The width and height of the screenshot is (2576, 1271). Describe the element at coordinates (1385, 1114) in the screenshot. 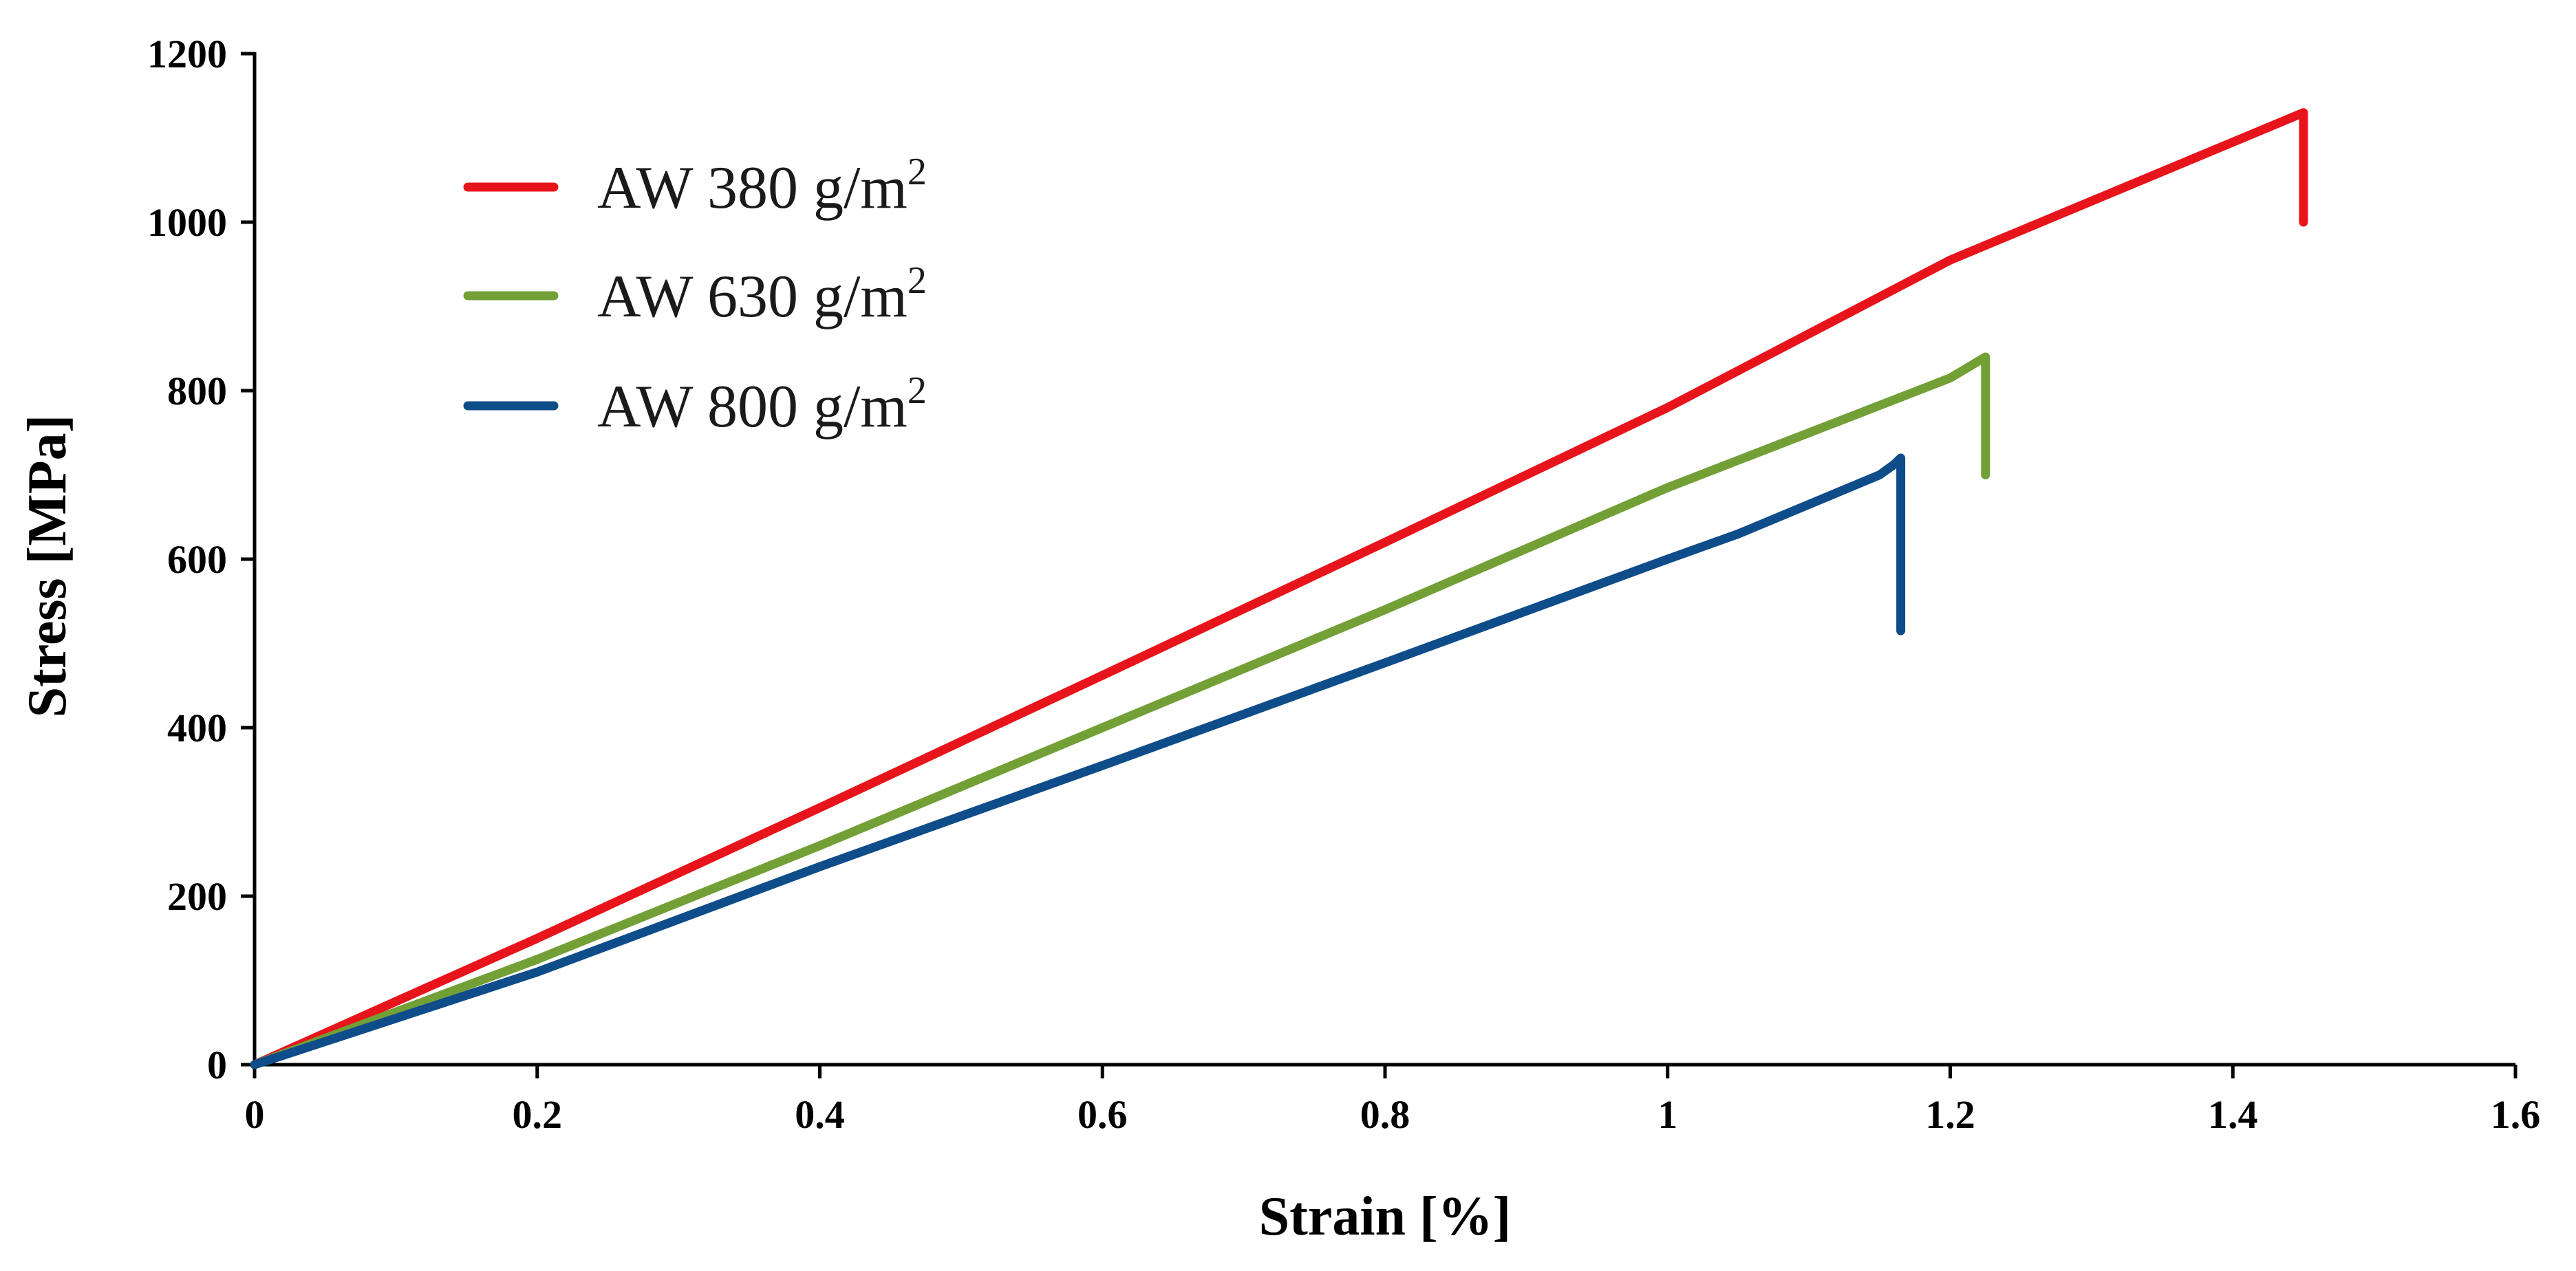

I see `x-tick-label: 0.8` at that location.